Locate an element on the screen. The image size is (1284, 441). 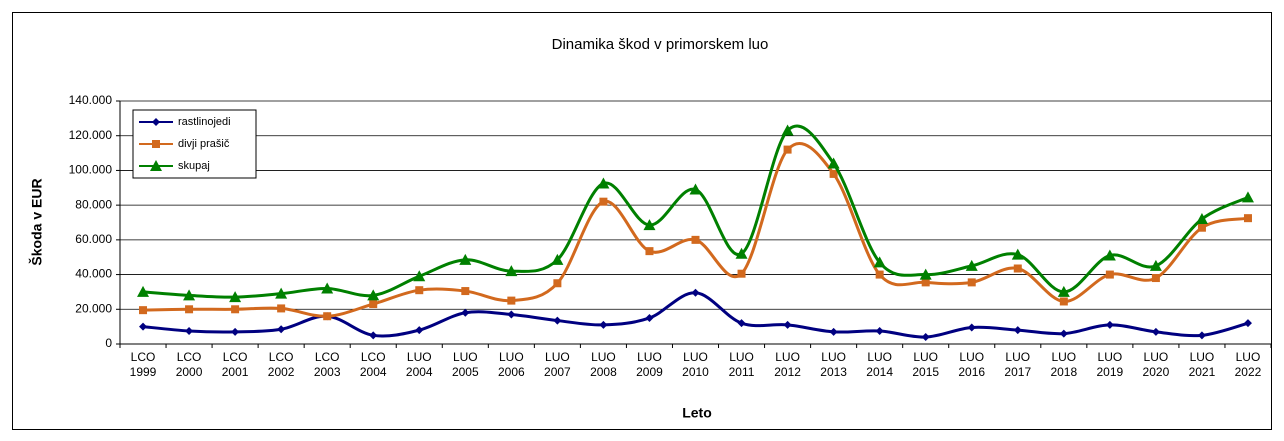
x-tick-label: 2014 is located at coordinates (879, 372).